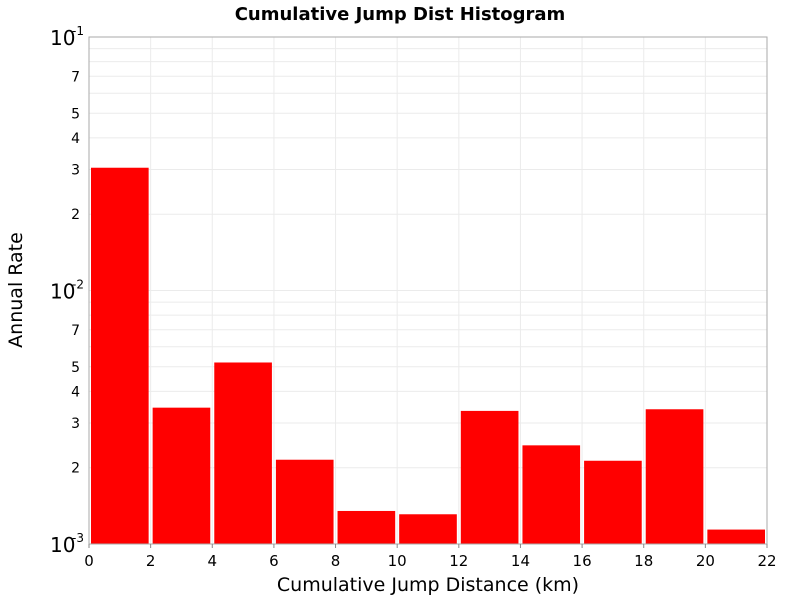  I want to click on y-decade-exponent: -3, so click(78, 538).